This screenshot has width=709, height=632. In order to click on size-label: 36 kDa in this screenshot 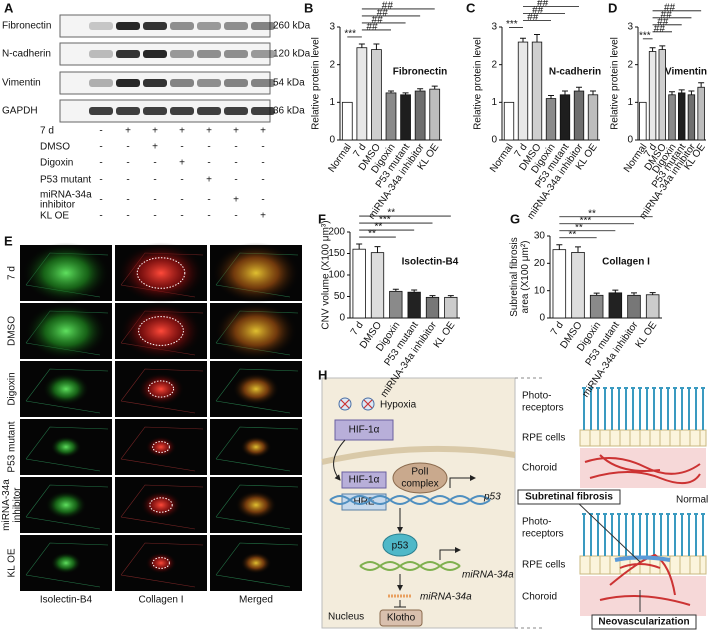, I will do `click(289, 111)`.